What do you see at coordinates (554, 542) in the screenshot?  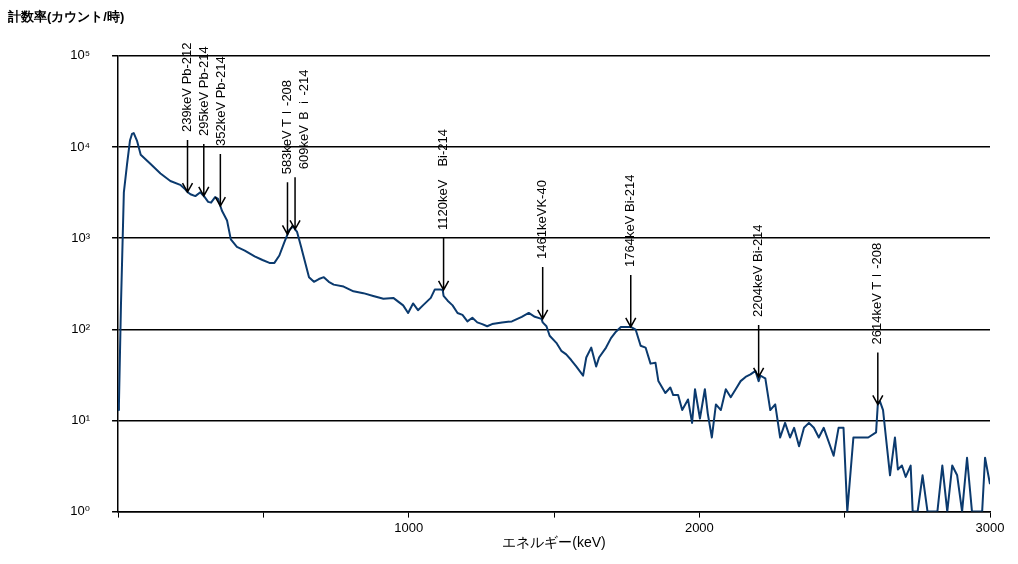 I see `x-axis-title: エネルギー(keV)` at bounding box center [554, 542].